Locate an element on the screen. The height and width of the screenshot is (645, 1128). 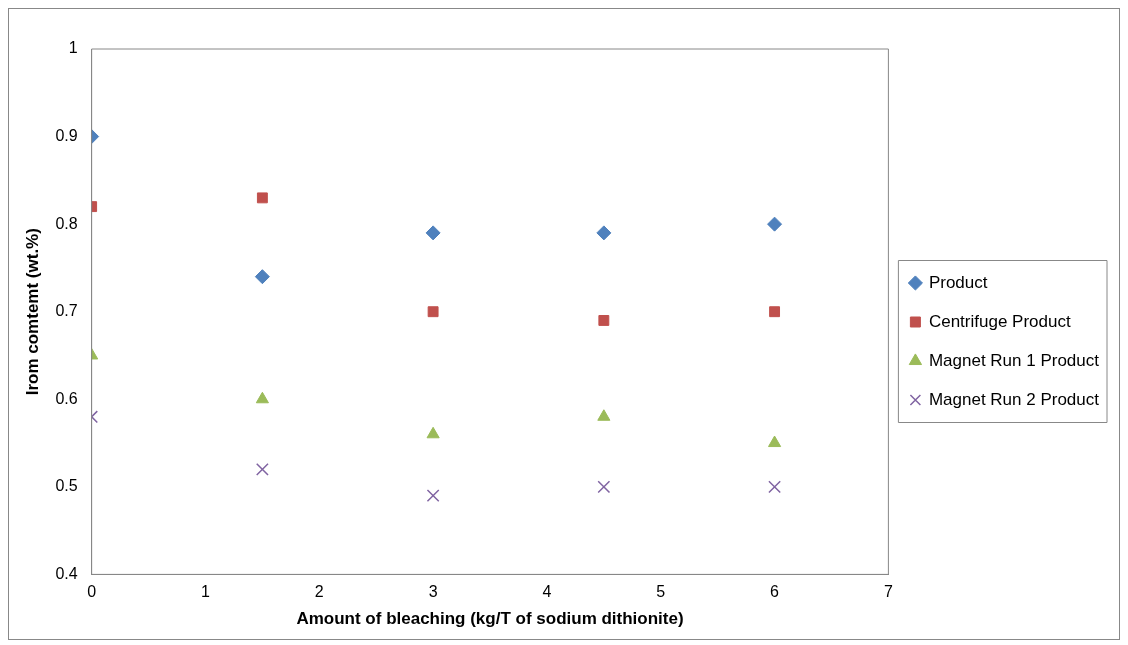
y-tick-label: 0.6 is located at coordinates (66, 398).